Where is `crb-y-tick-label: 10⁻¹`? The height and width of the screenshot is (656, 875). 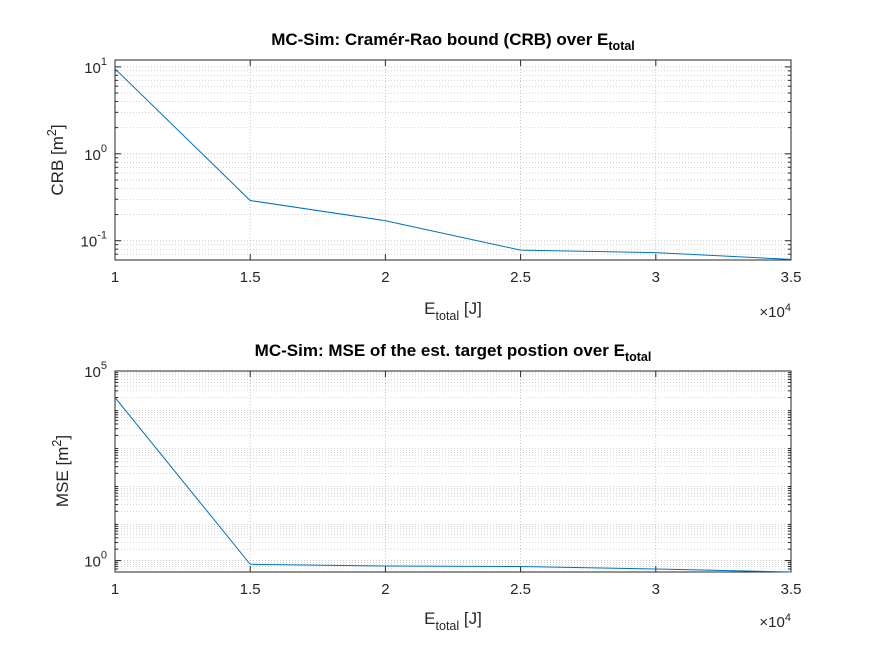
crb-y-tick-label: 10⁻¹ is located at coordinates (94, 240).